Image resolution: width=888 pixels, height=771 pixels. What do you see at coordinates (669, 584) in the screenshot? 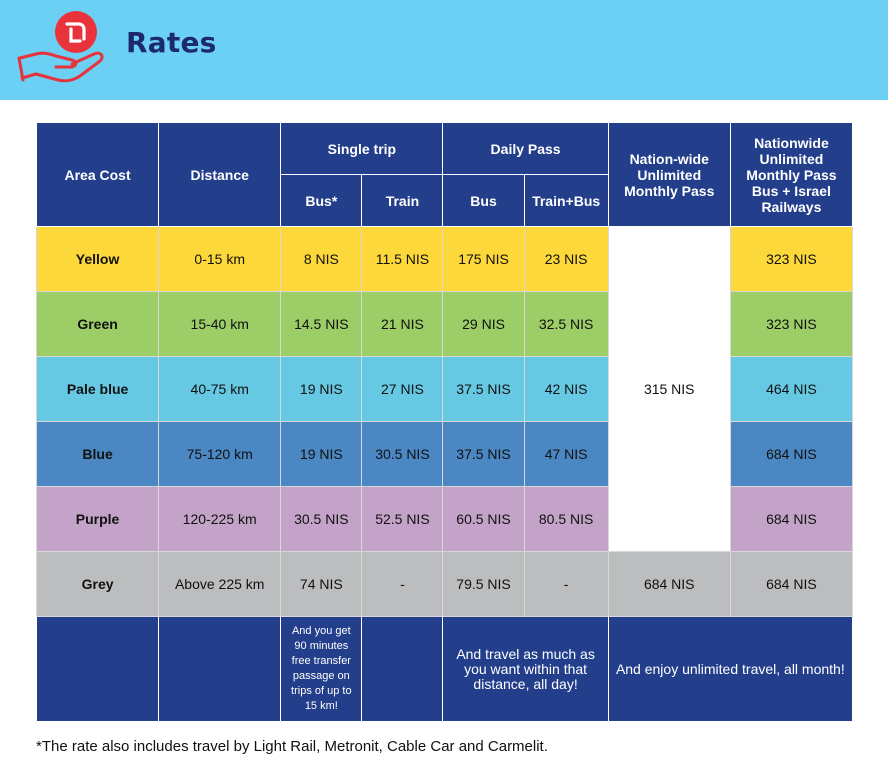
I see `nationwide-monthly-cell: 684 NIS` at bounding box center [669, 584].